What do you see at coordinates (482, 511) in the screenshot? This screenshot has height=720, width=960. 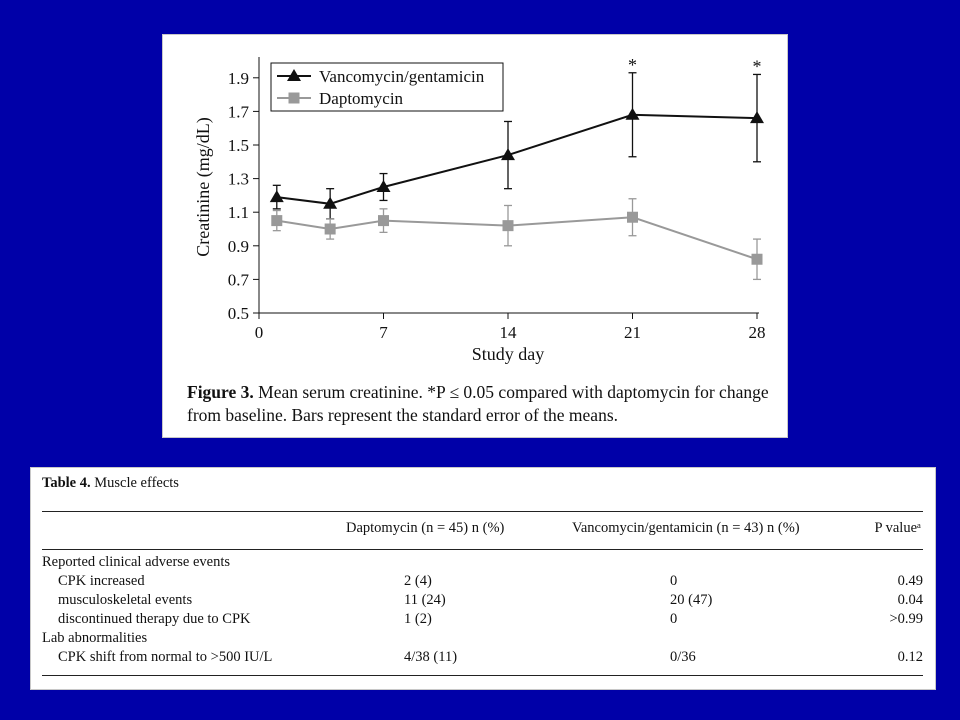 I see `table-rule-top` at bounding box center [482, 511].